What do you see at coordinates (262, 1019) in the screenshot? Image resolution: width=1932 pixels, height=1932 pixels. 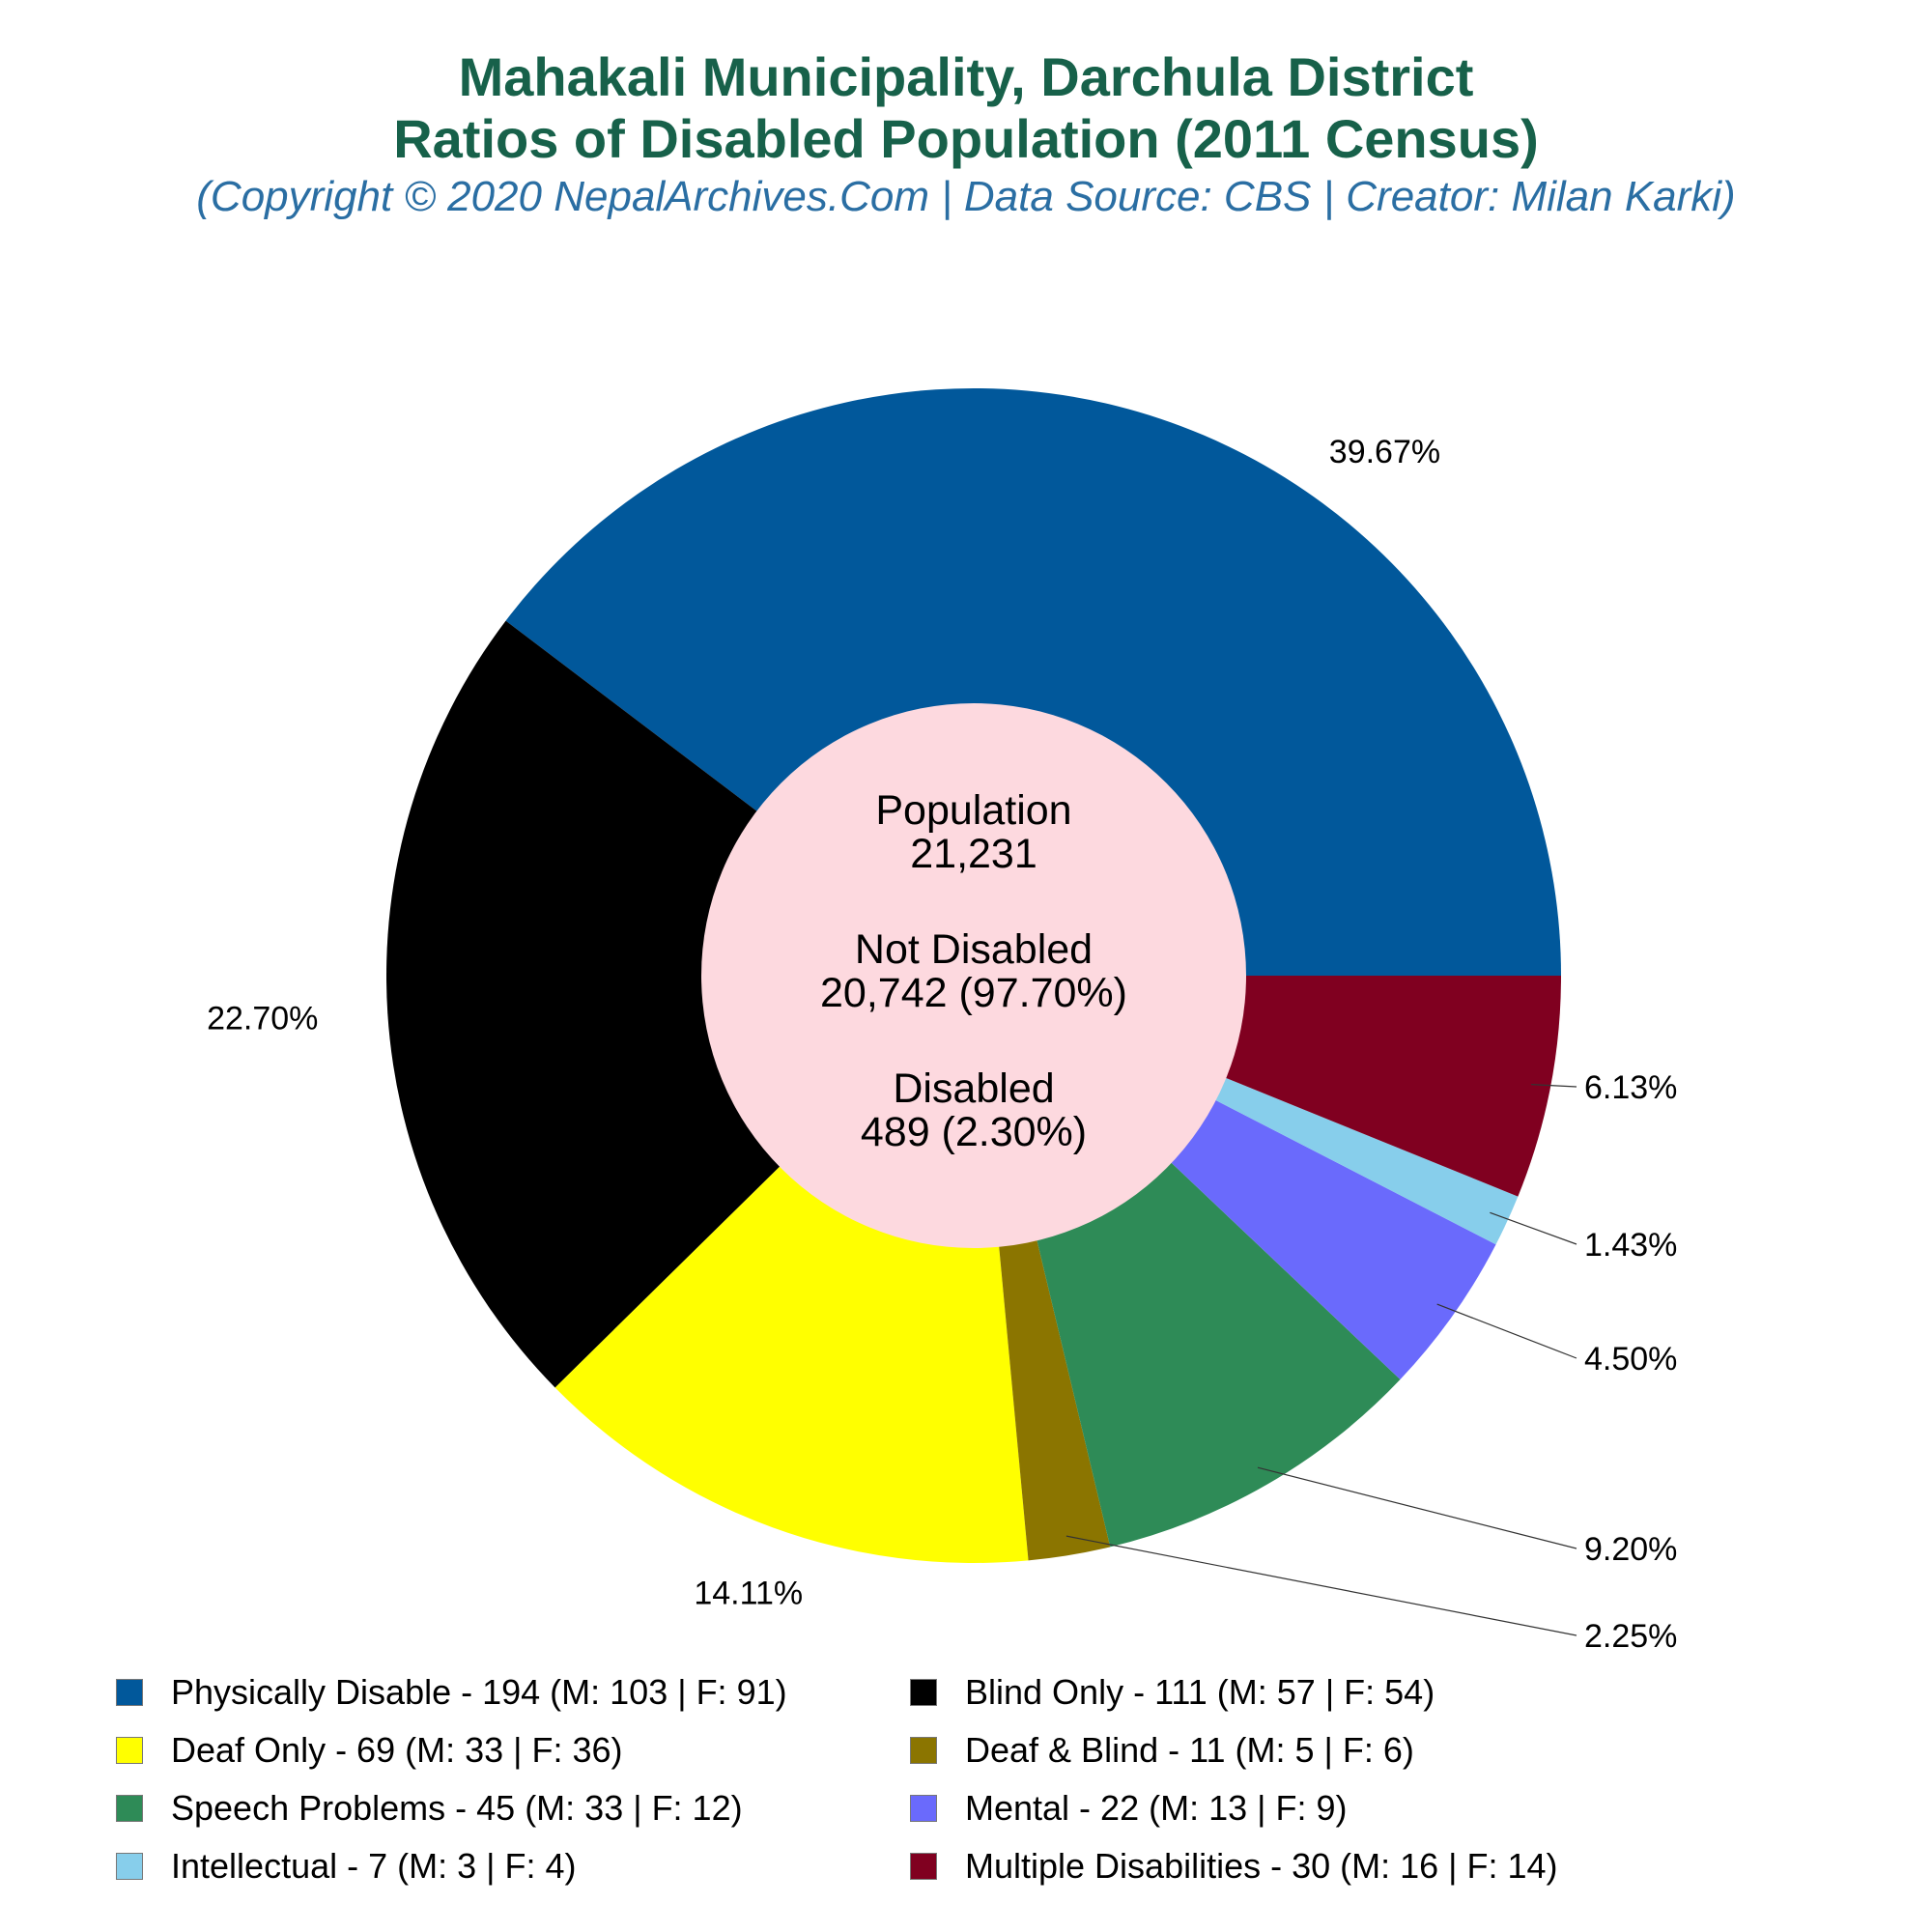 I see `percent-label: 22.70%` at bounding box center [262, 1019].